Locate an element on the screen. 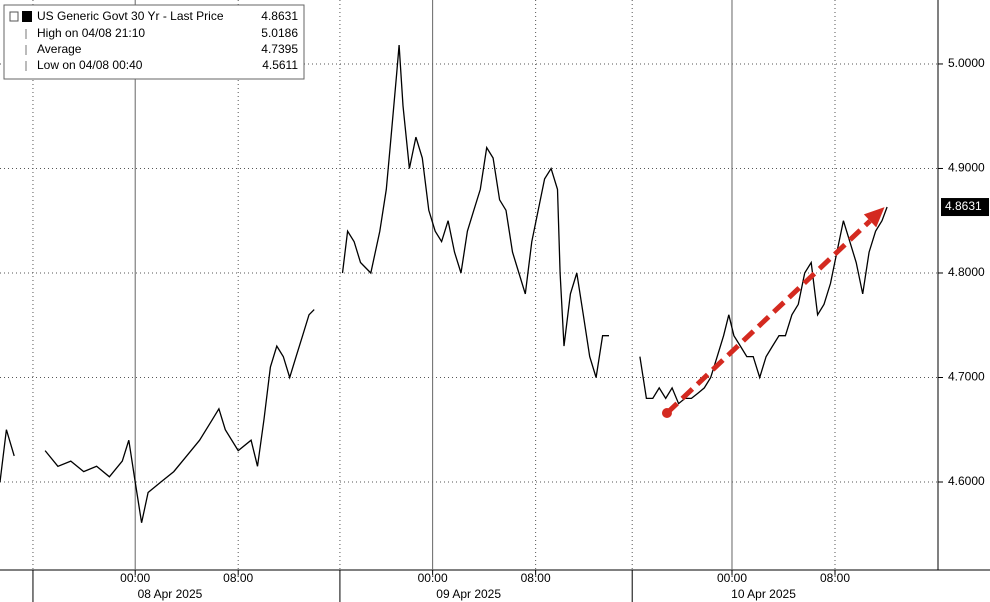 This screenshot has width=990, height=602. y-tick-label: 4.6000 is located at coordinates (966, 481).